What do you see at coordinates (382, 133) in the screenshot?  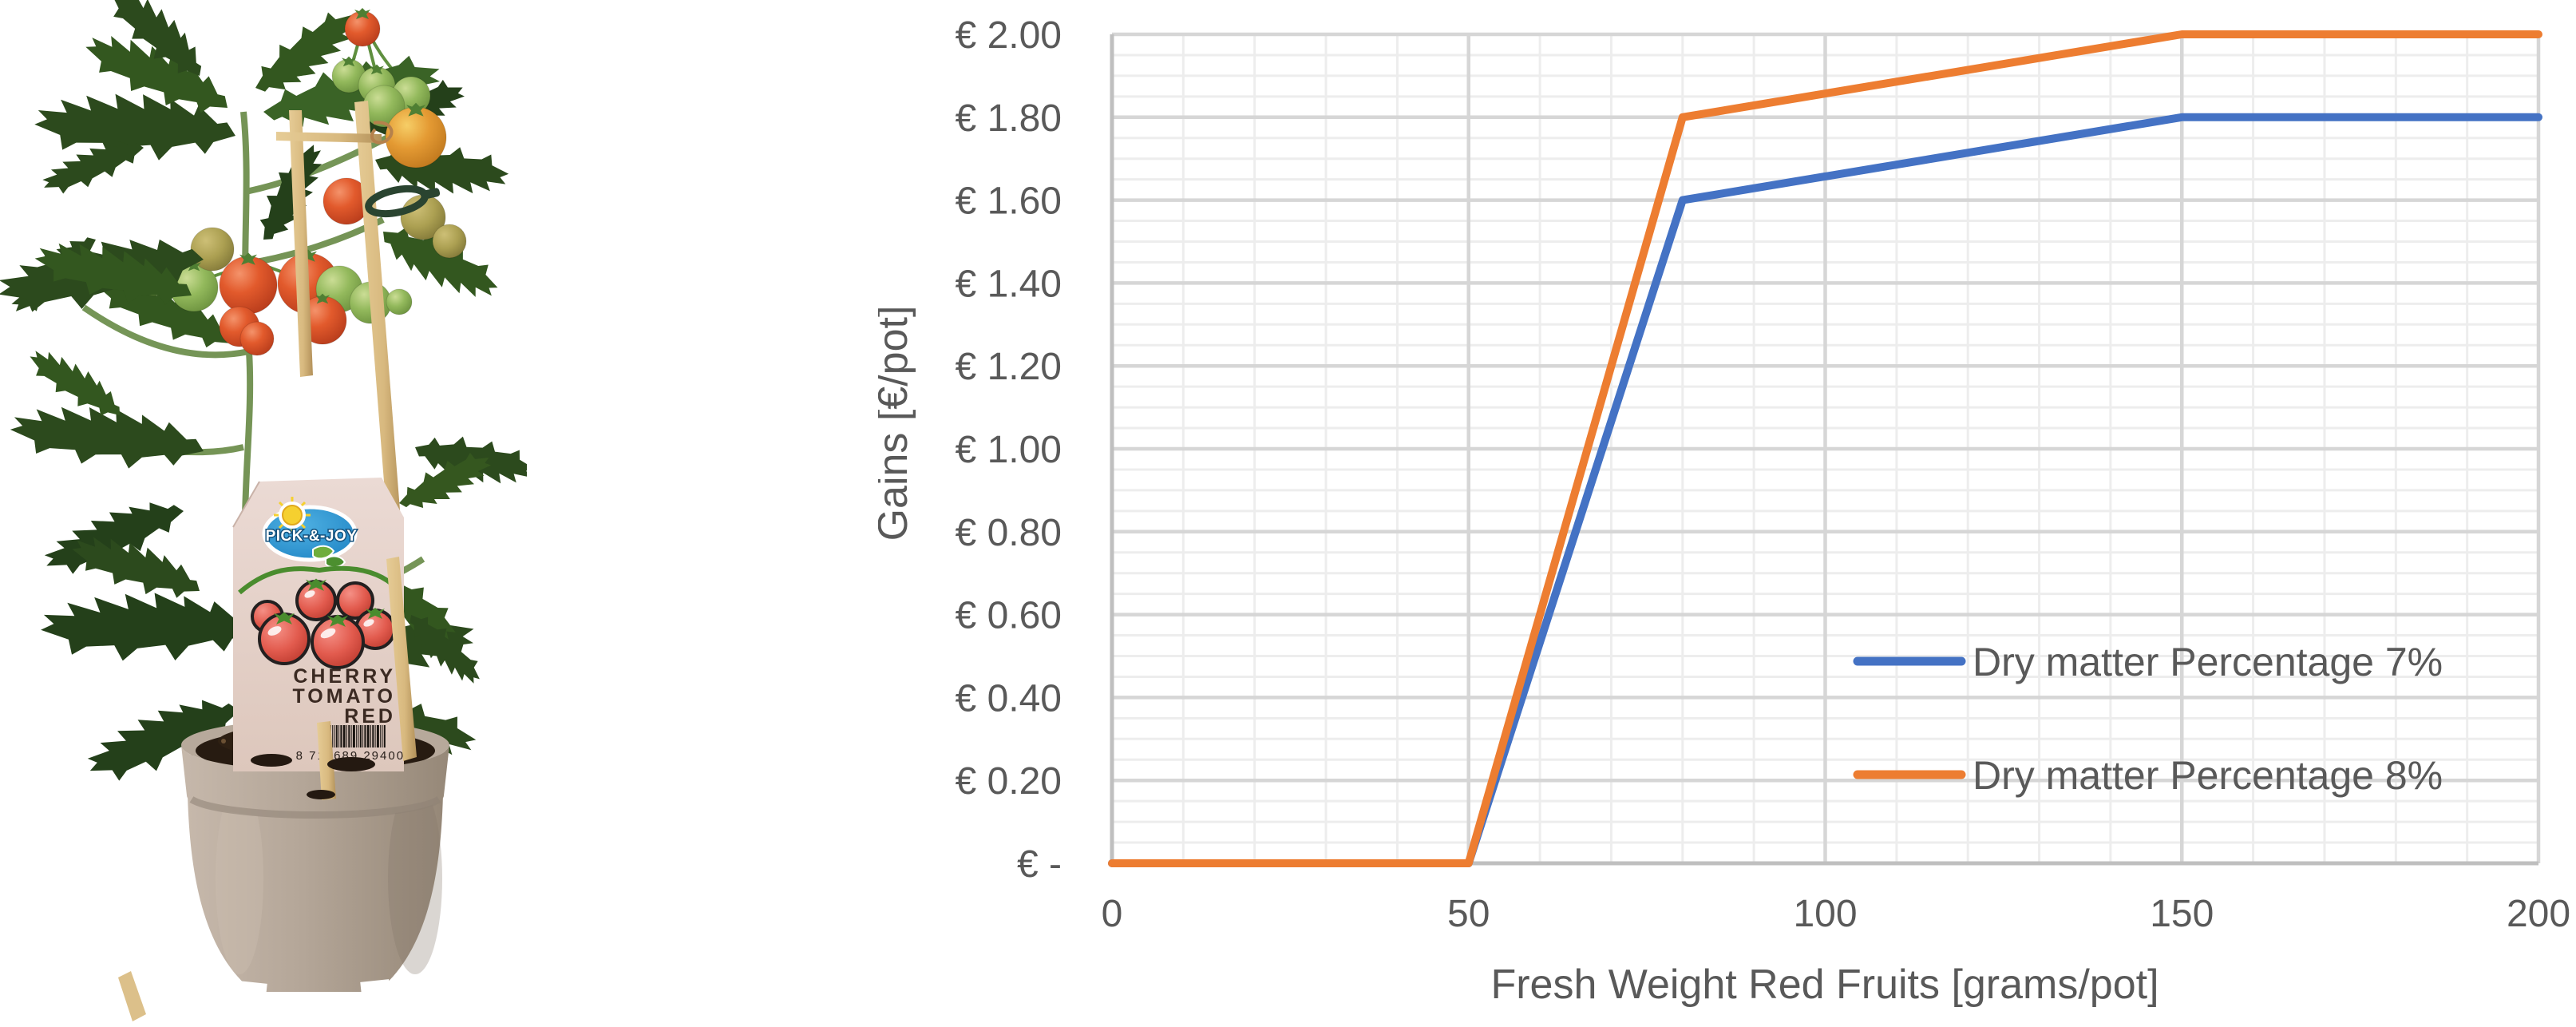 I see `wire-tie` at bounding box center [382, 133].